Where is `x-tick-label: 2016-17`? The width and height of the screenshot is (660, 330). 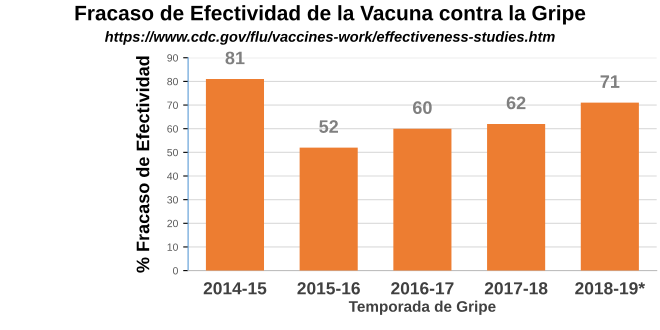 x-tick-label: 2016-17 is located at coordinates (422, 288).